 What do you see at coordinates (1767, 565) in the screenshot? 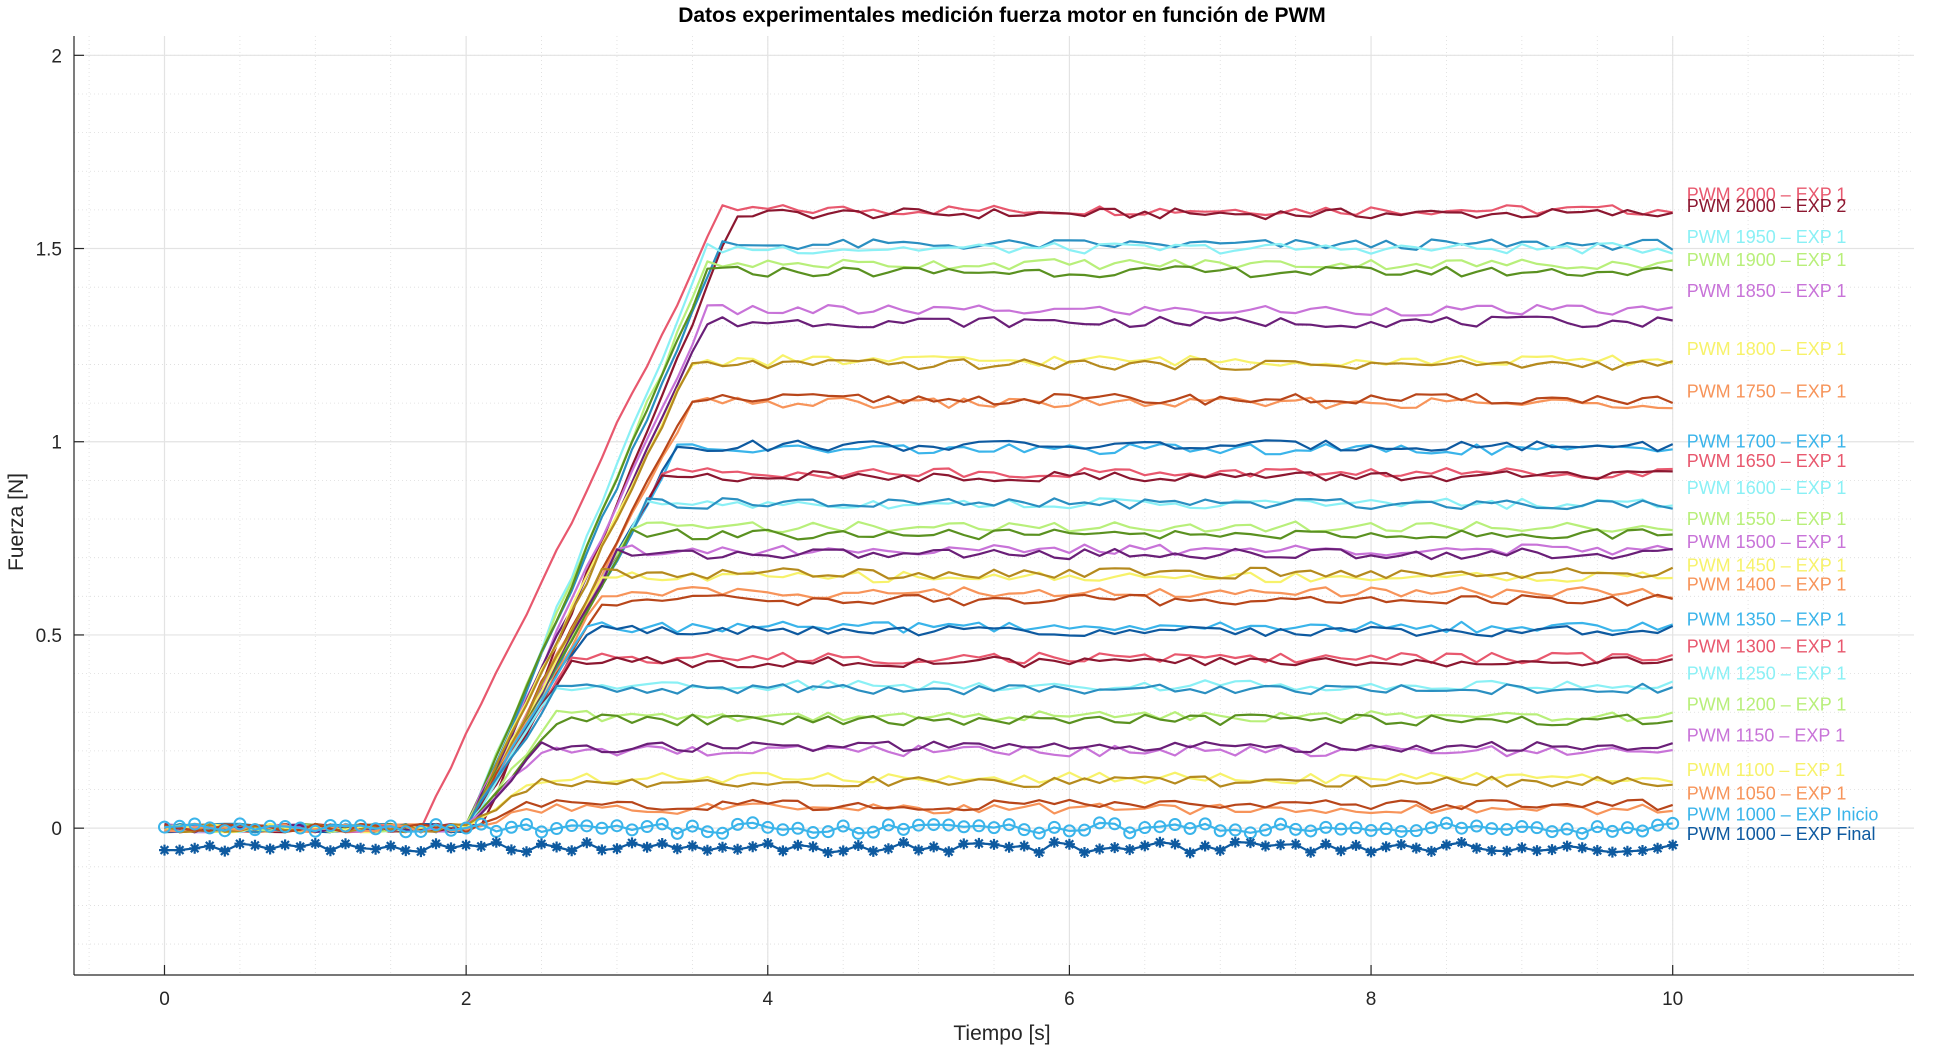
I see `series-label: PWM 1450 – EXP 1` at bounding box center [1767, 565].